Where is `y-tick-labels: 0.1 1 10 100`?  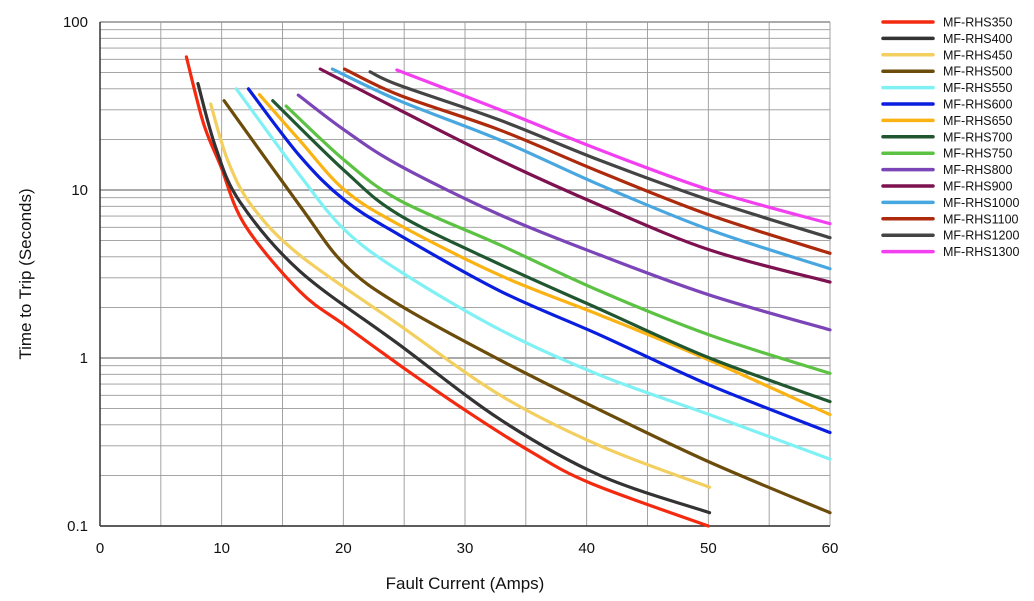 y-tick-labels: 0.1 1 10 100 is located at coordinates (75, 274).